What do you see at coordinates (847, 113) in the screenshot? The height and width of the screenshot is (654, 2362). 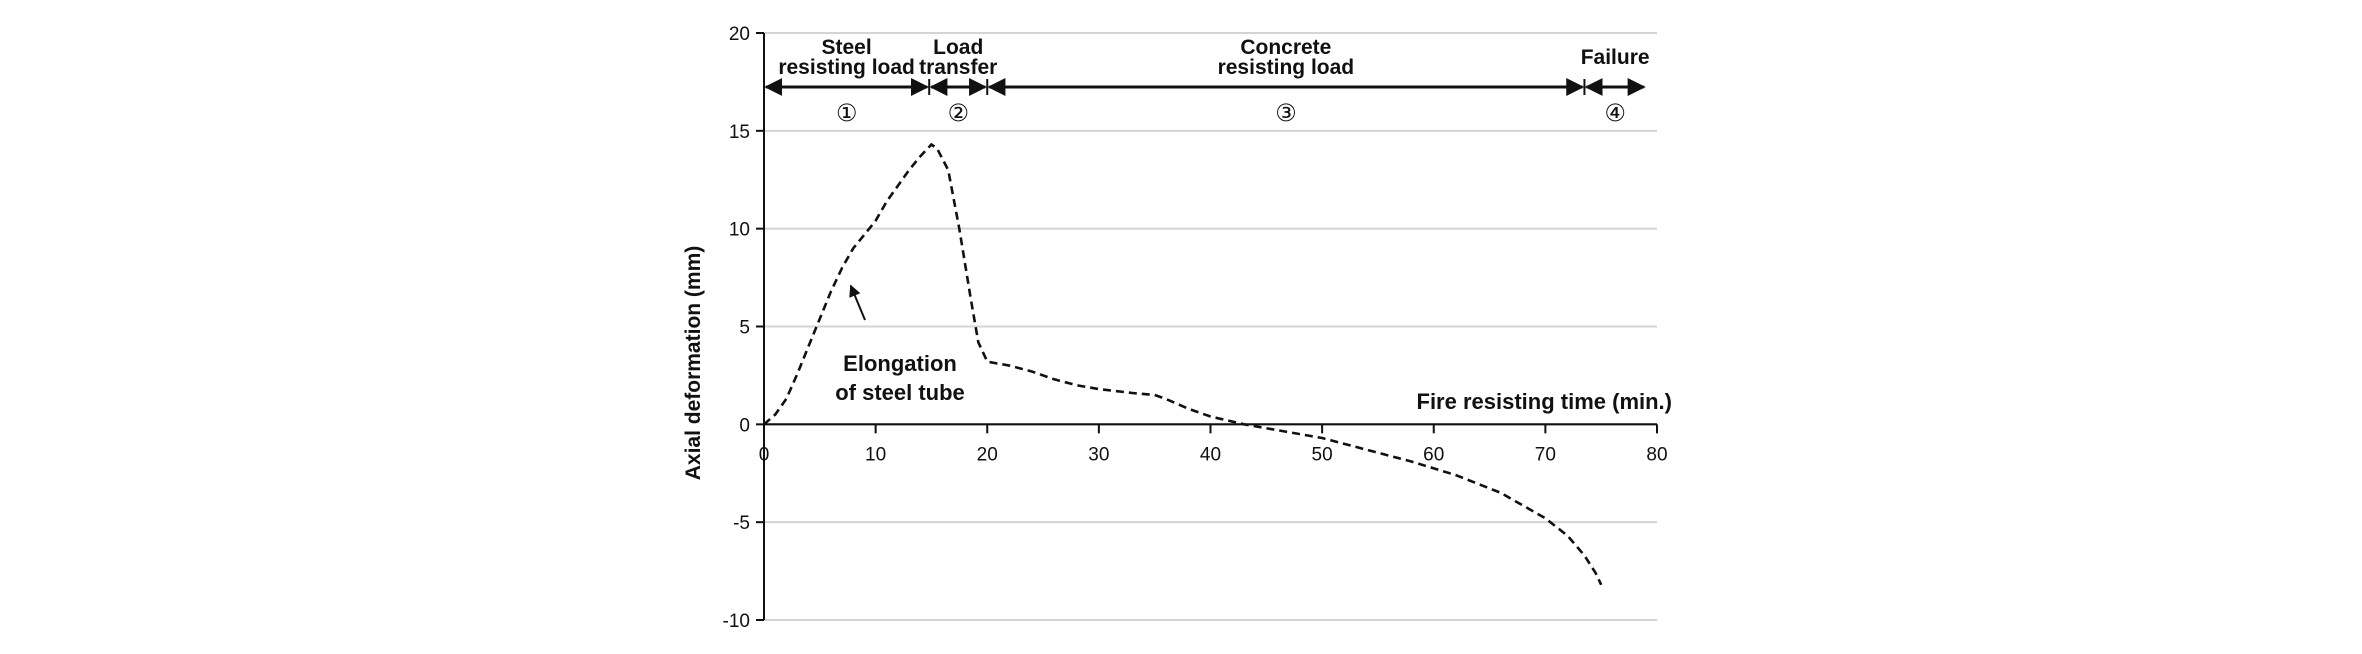 I see `phase-number: ①` at bounding box center [847, 113].